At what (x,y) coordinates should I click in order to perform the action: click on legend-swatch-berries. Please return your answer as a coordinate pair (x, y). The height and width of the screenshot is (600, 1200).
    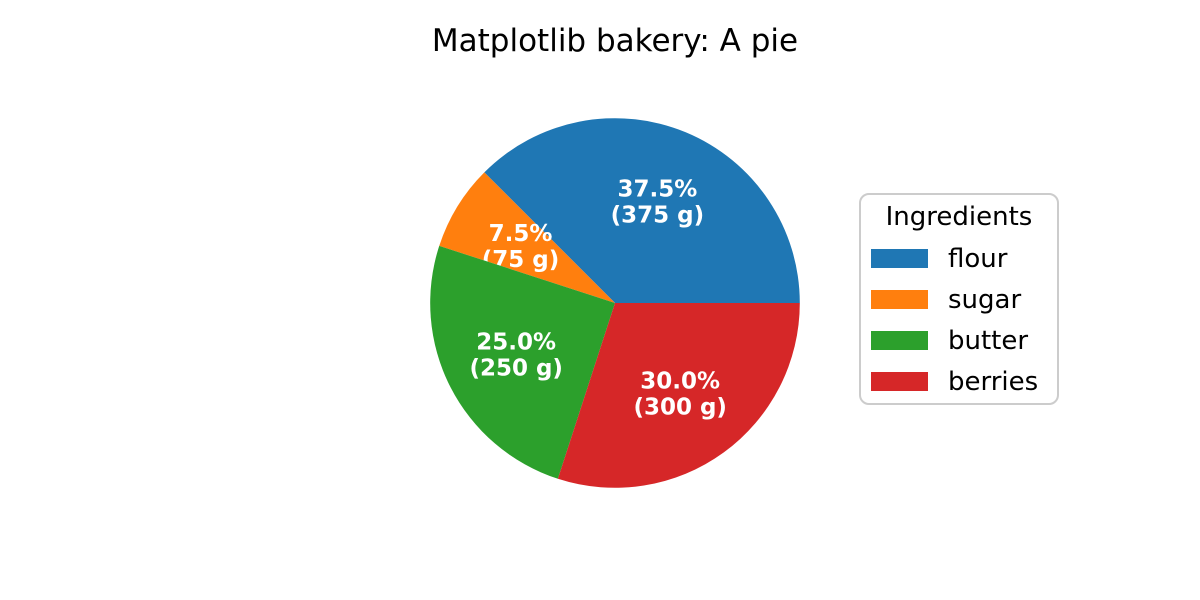
    Looking at the image, I should click on (899, 381).